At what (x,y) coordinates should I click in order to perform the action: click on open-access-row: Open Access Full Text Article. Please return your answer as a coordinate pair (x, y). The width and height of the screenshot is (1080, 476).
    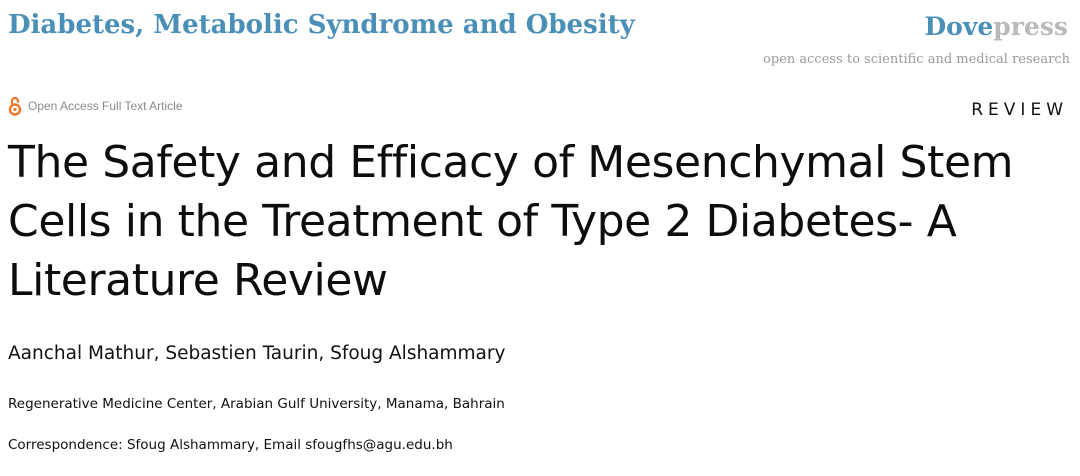
    Looking at the image, I should click on (95, 106).